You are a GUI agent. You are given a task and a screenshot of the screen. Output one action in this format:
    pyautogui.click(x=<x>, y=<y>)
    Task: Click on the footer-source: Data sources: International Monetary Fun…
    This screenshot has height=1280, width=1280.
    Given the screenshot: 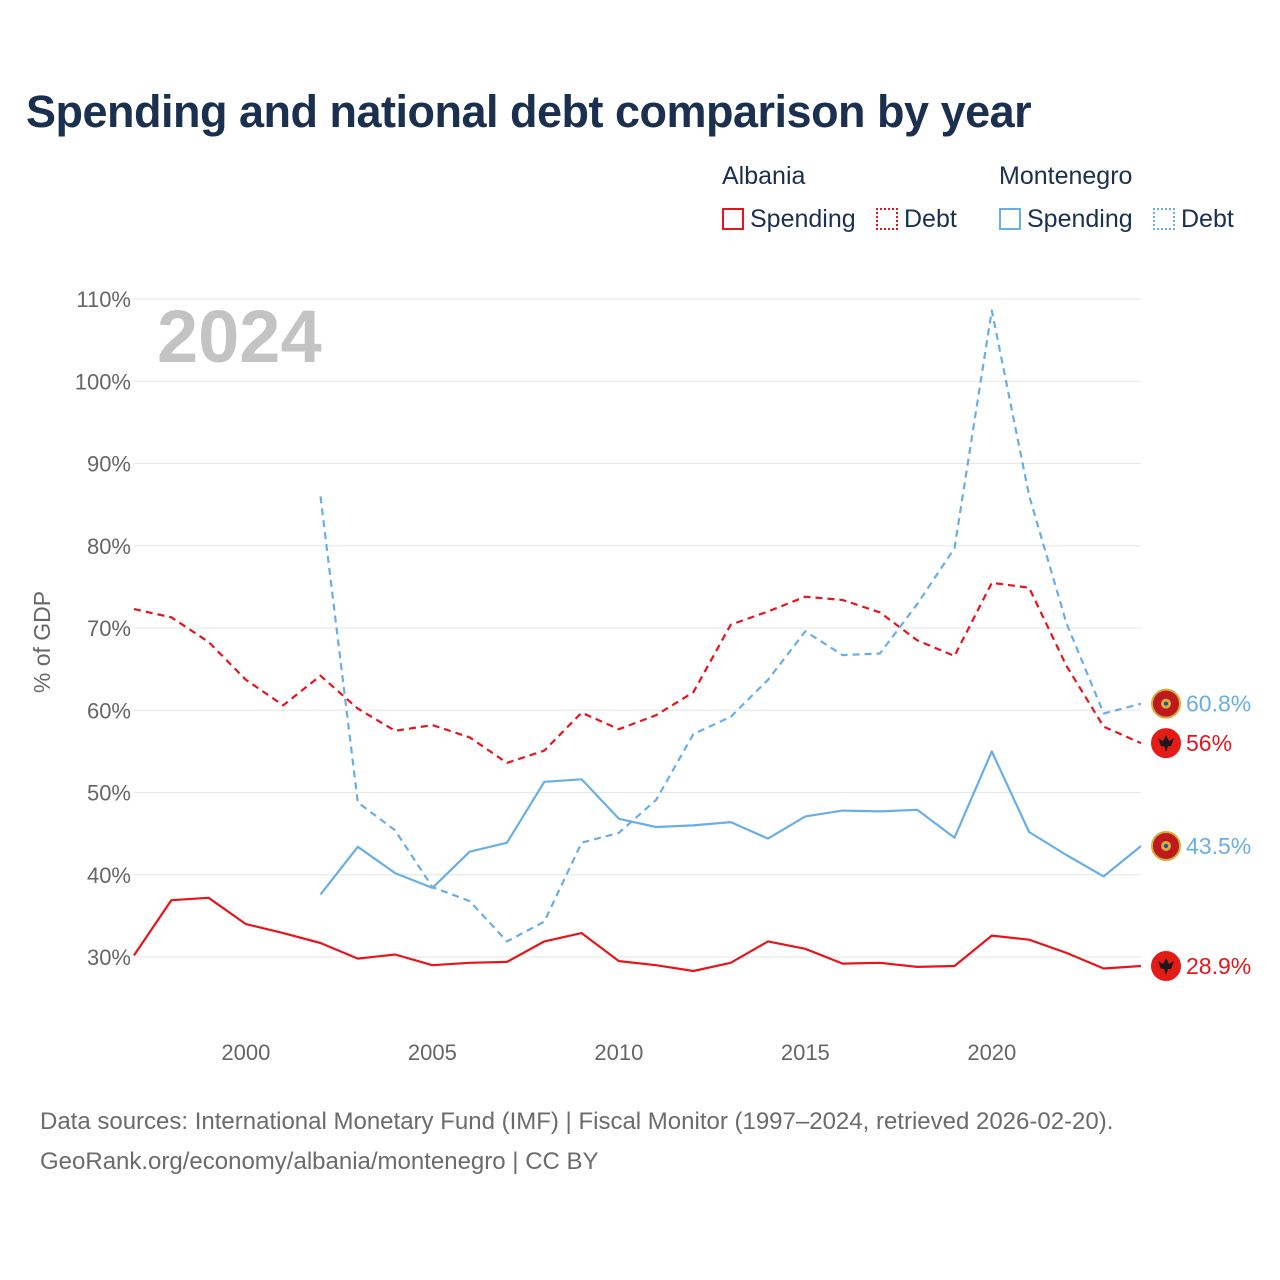 What is the action you would take?
    pyautogui.click(x=577, y=1121)
    